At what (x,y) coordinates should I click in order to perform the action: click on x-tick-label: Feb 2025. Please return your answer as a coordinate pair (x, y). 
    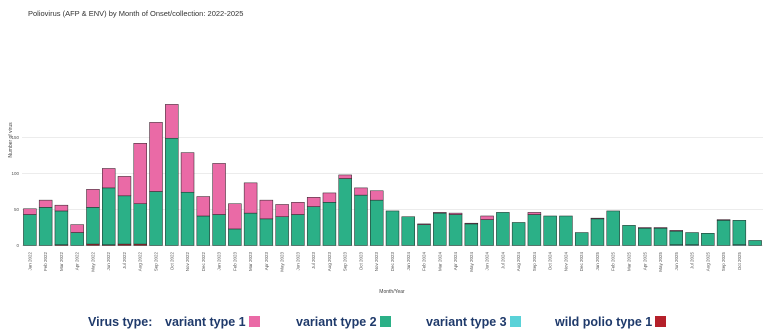
    Looking at the image, I should click on (613, 262).